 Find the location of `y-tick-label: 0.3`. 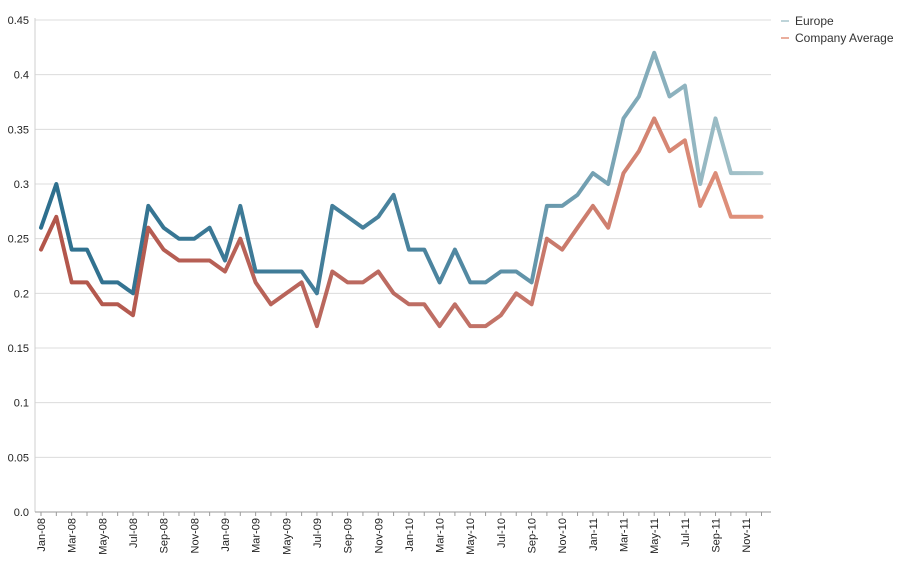

y-tick-label: 0.3 is located at coordinates (21, 185).